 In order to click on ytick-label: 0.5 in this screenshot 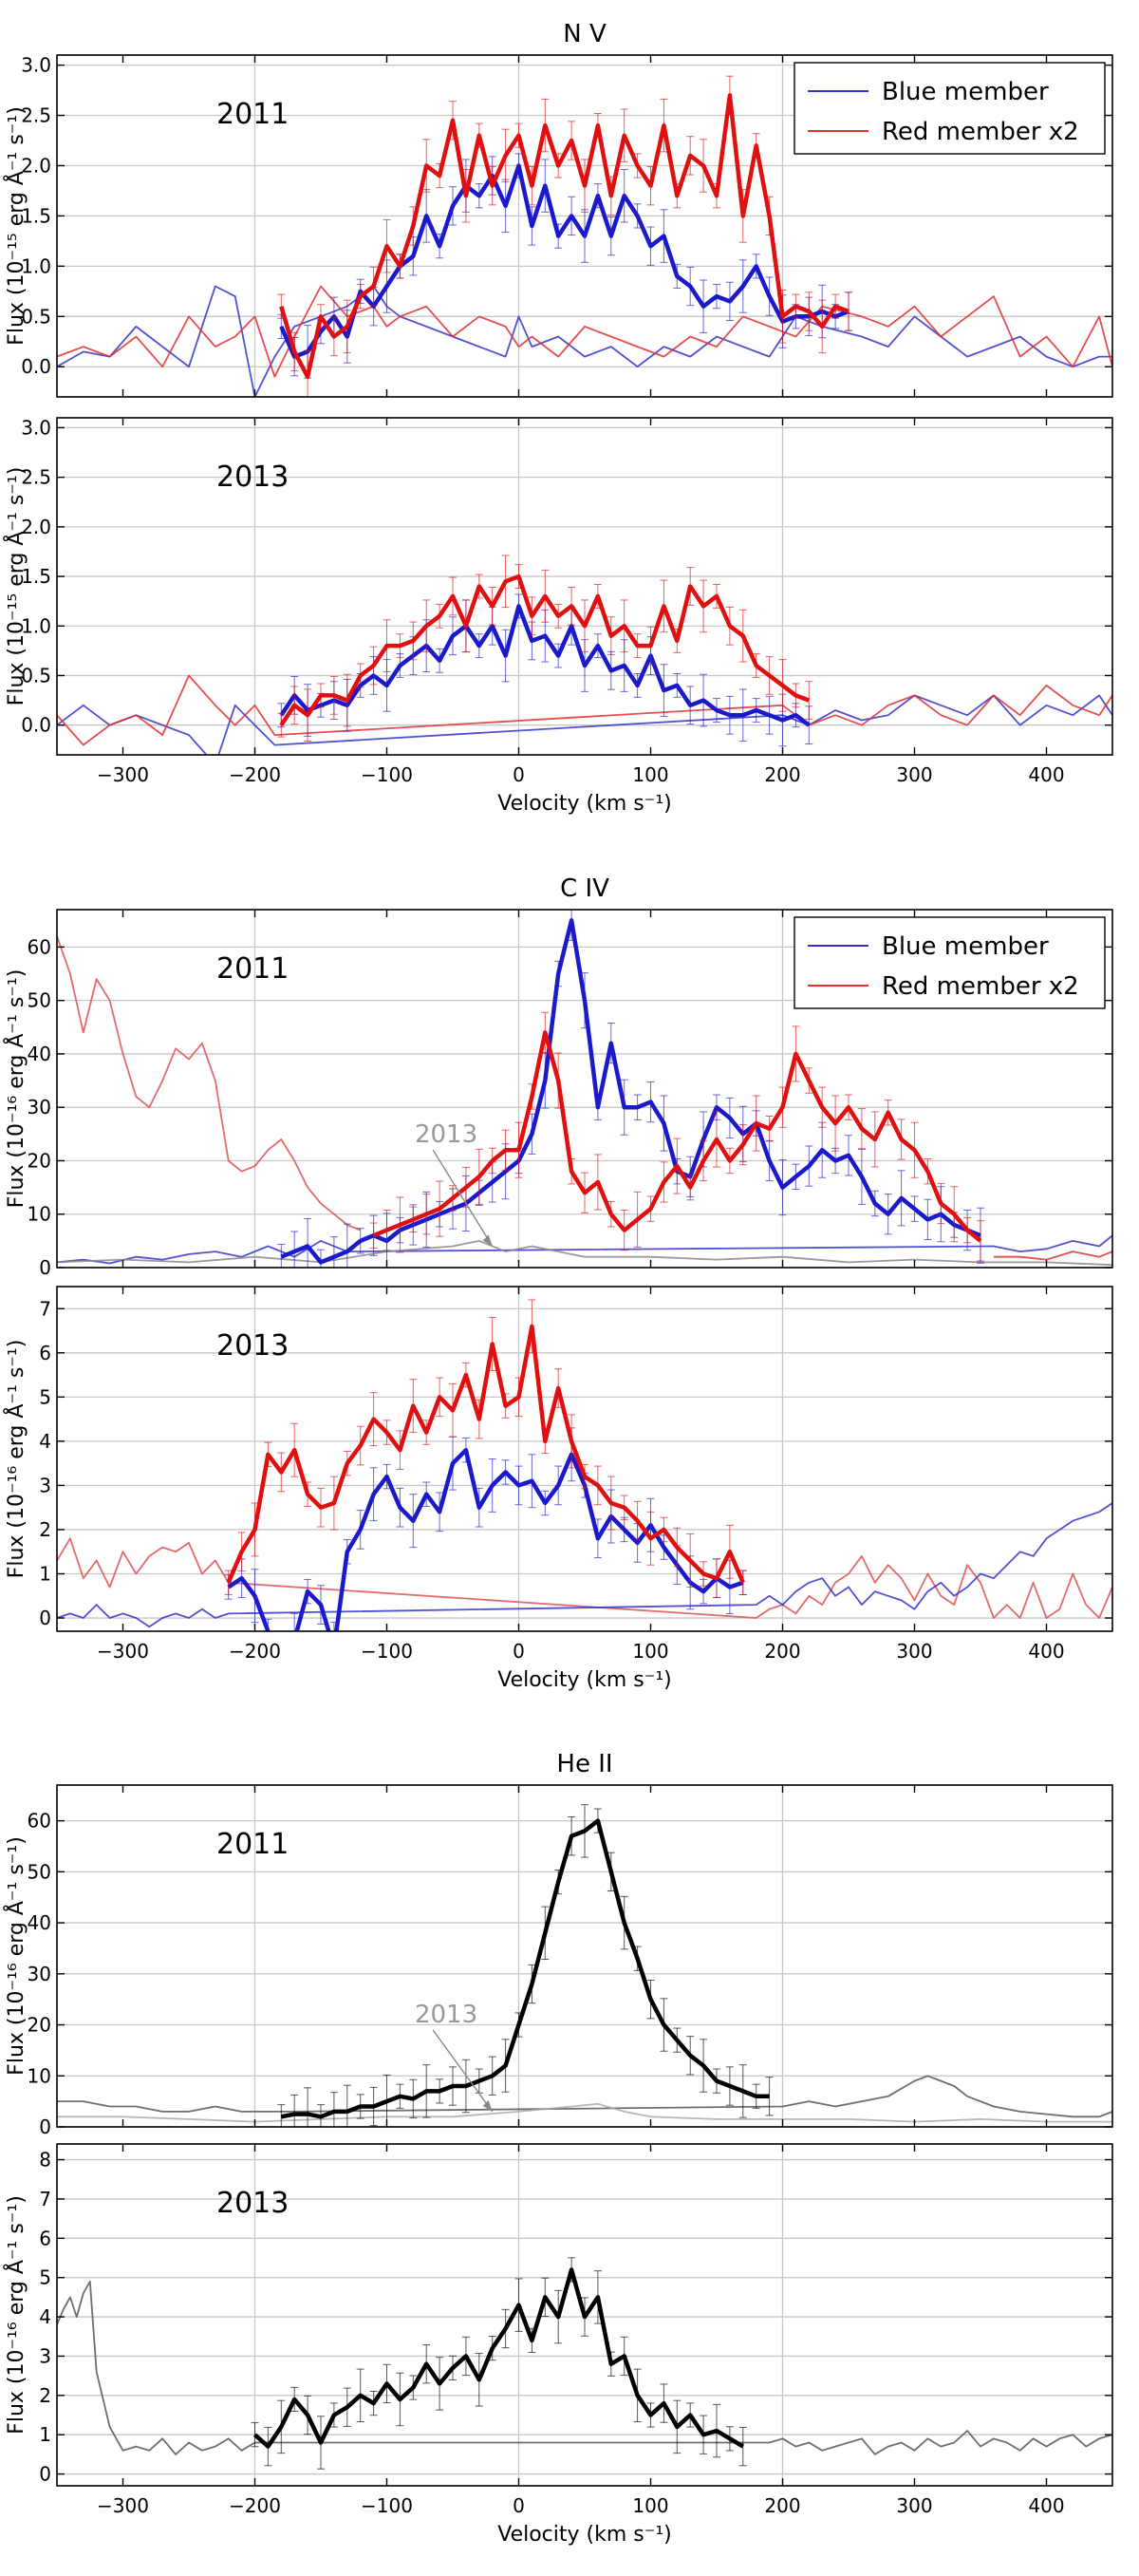, I will do `click(36, 316)`.